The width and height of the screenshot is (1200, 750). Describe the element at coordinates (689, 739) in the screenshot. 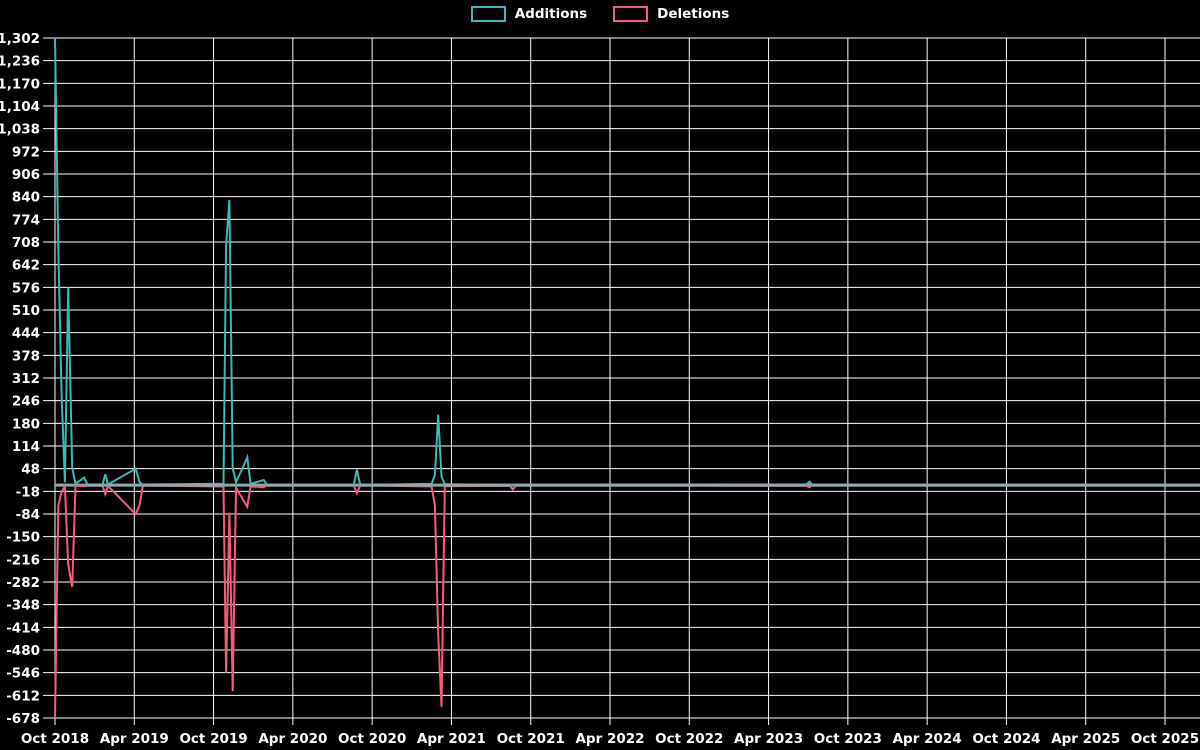

I see `x-tick-label: Oct 2022` at that location.